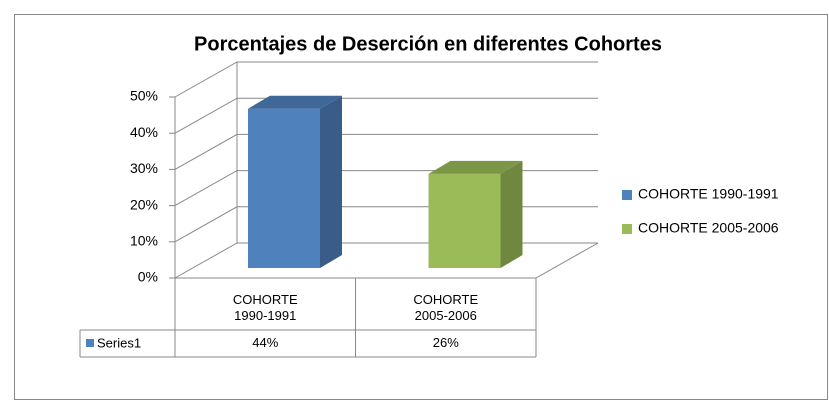 The image size is (829, 401). What do you see at coordinates (265, 307) in the screenshot?
I see `category-label: COHORTE 1990-1991` at bounding box center [265, 307].